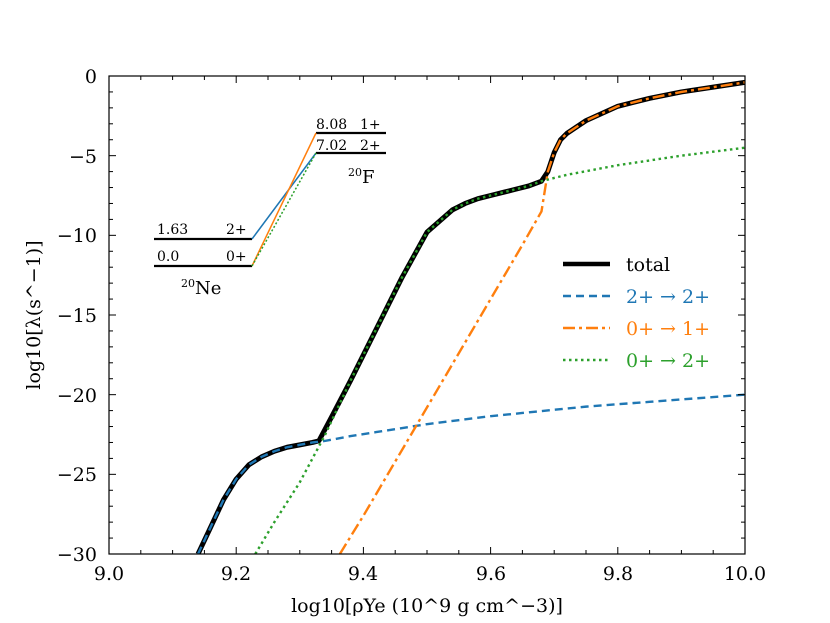  I want to click on ne-nucleus-label: 20Ne, so click(201, 288).